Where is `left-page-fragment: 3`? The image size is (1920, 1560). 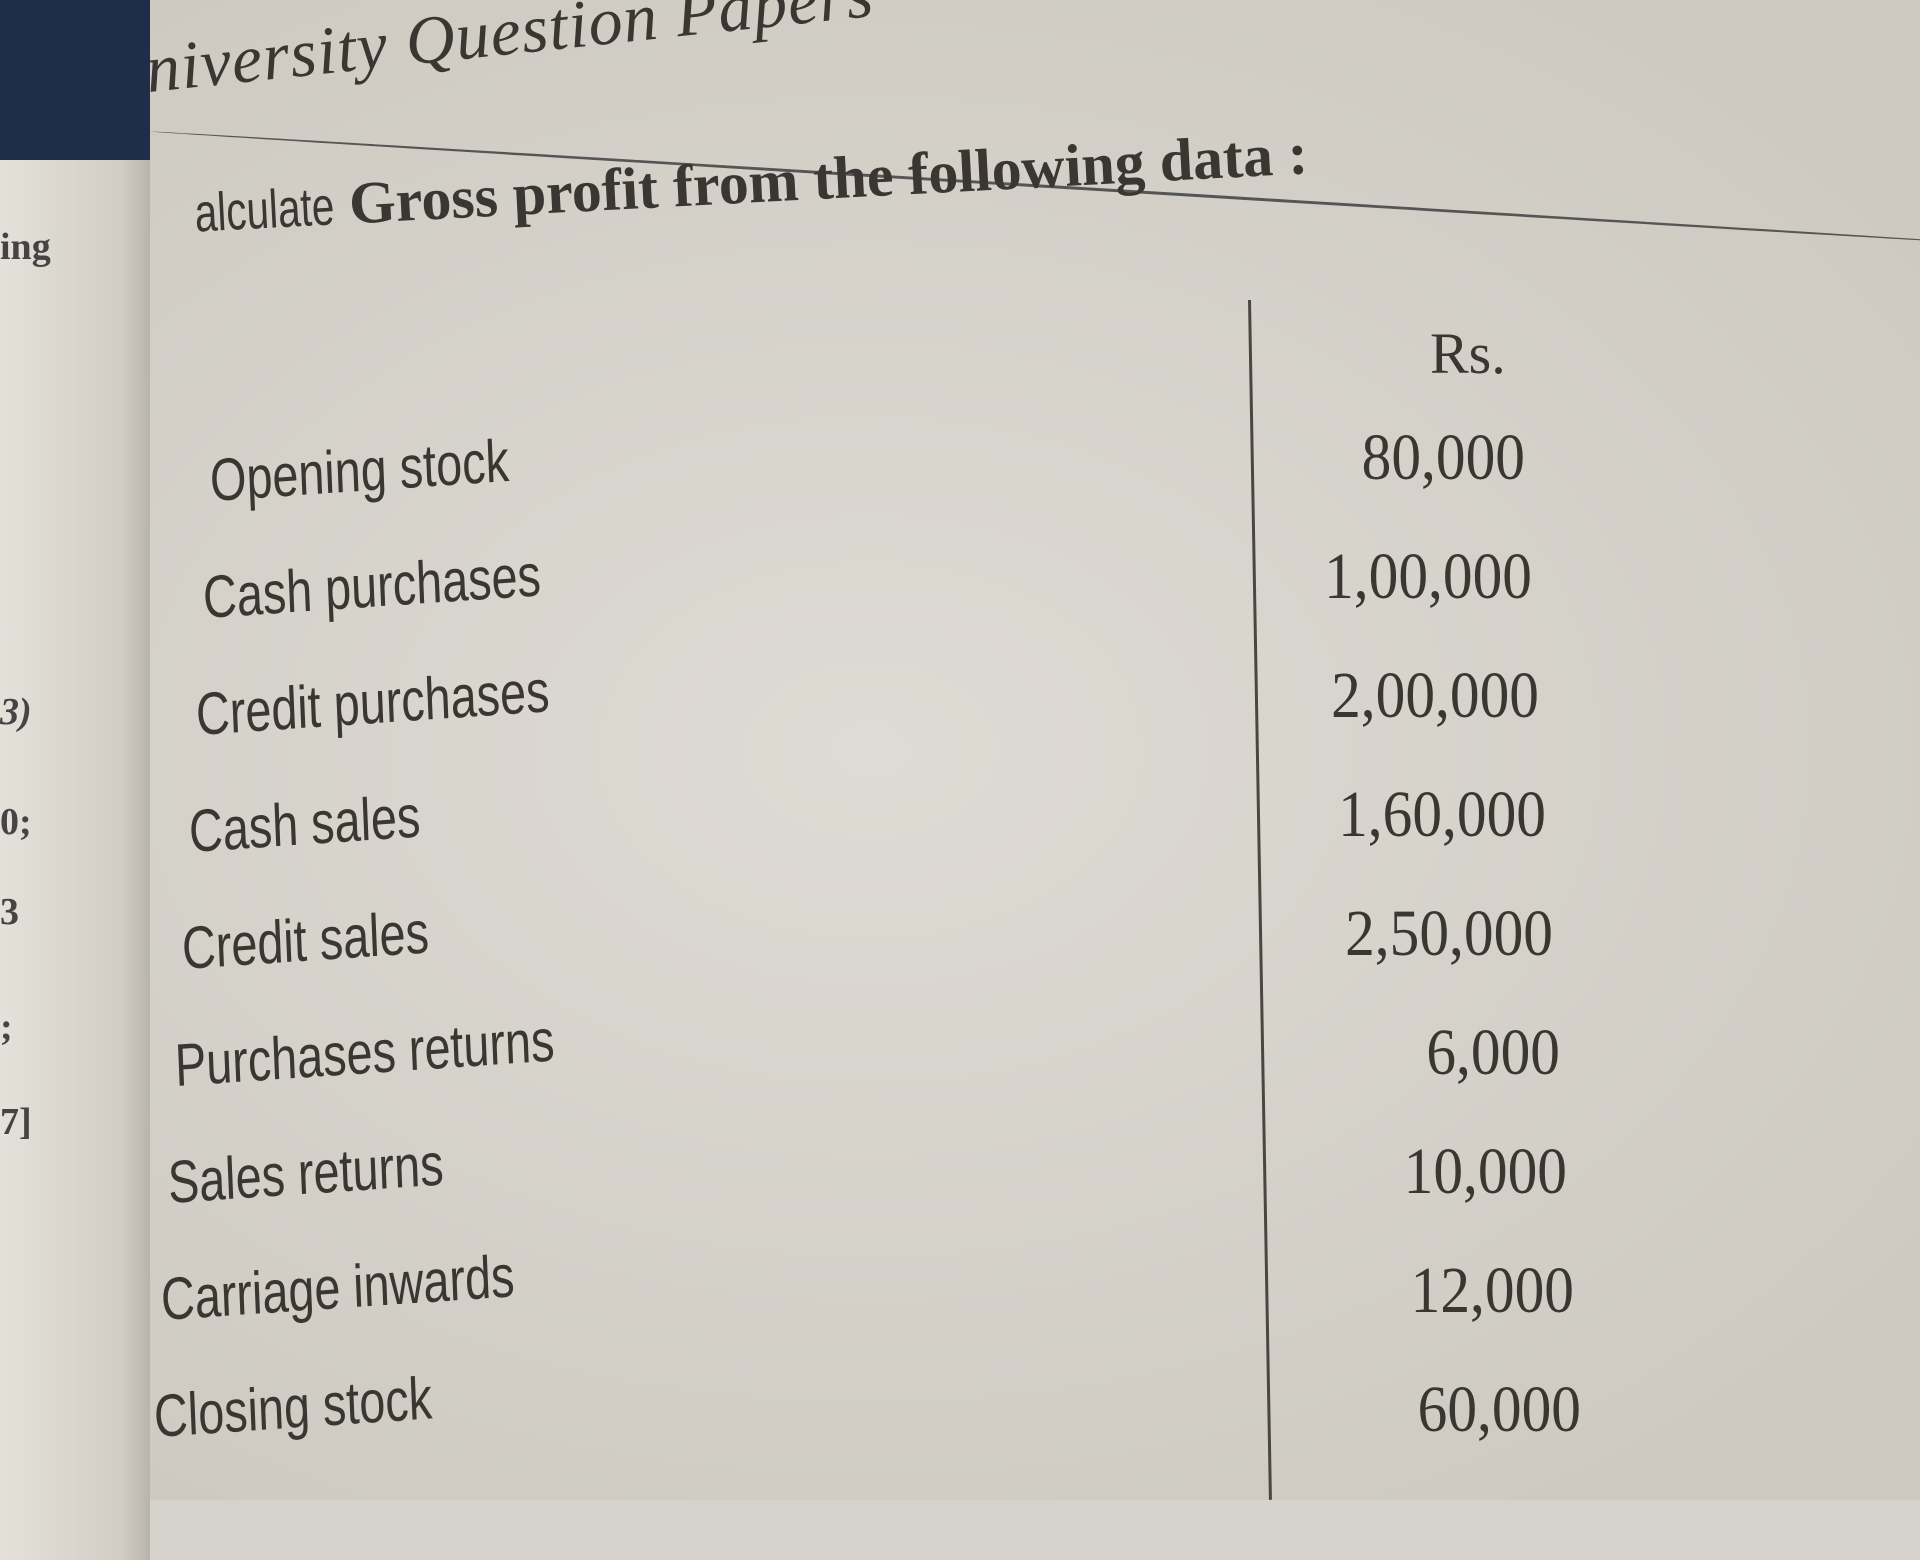
left-page-fragment: 3 is located at coordinates (9, 912).